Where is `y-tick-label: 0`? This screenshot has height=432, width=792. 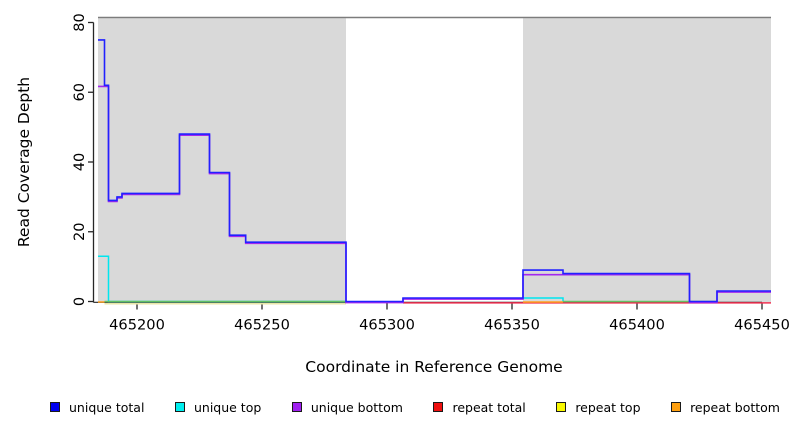
y-tick-label: 0 is located at coordinates (79, 301).